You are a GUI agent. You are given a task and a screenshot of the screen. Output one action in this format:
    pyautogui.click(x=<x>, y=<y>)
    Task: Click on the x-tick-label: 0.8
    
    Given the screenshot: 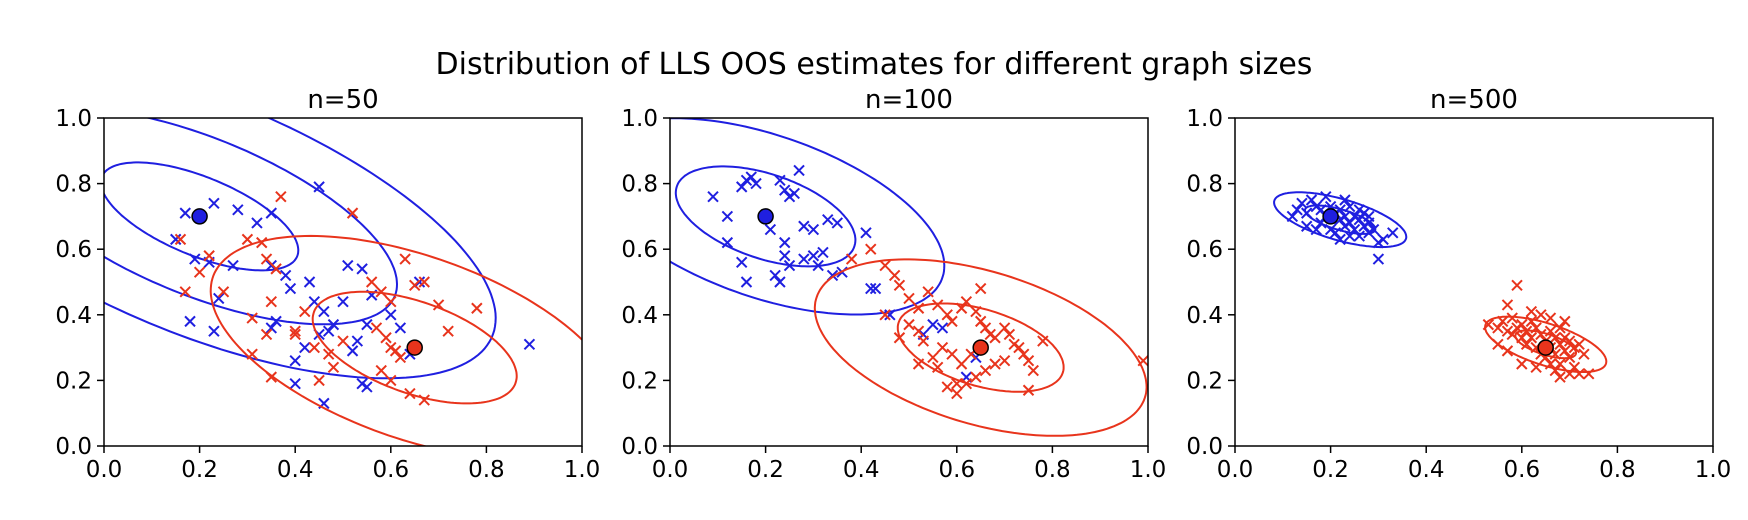 What is the action you would take?
    pyautogui.click(x=1052, y=470)
    